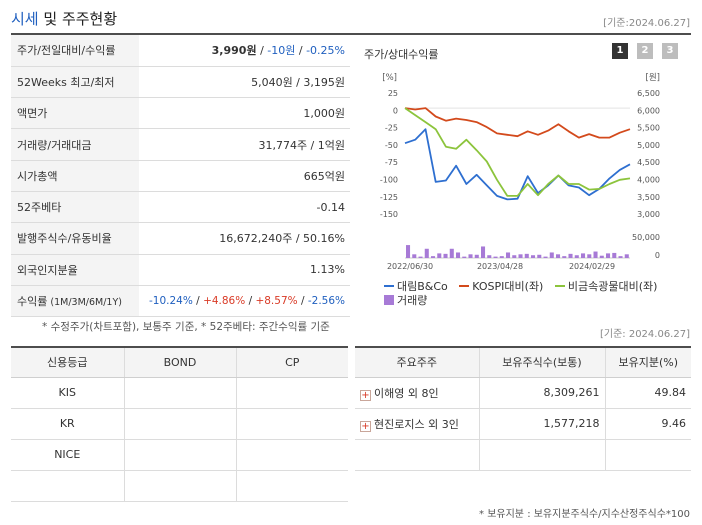 This screenshot has height=525, width=702. What do you see at coordinates (648, 162) in the screenshot?
I see `y-right-tick-label: 4,500` at bounding box center [648, 162].